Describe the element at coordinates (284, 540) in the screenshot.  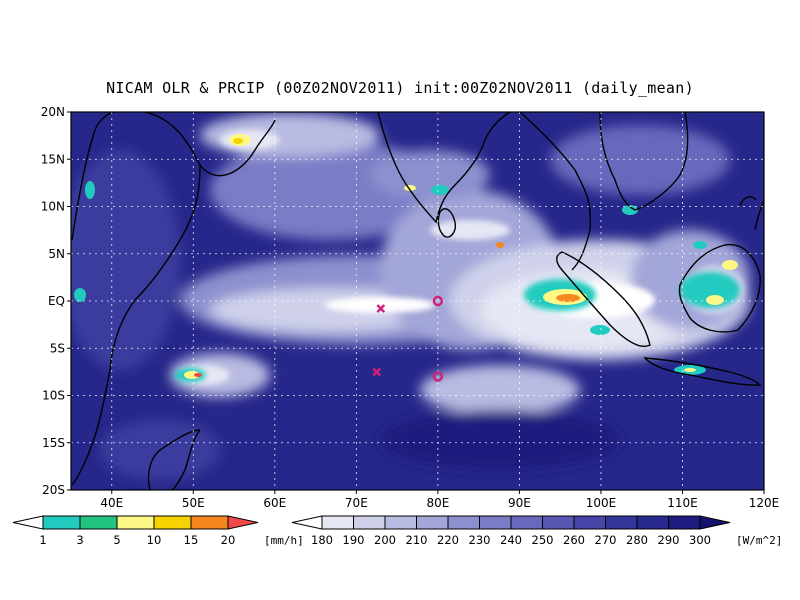
I see `colorbar-unit: [mm/h]` at that location.